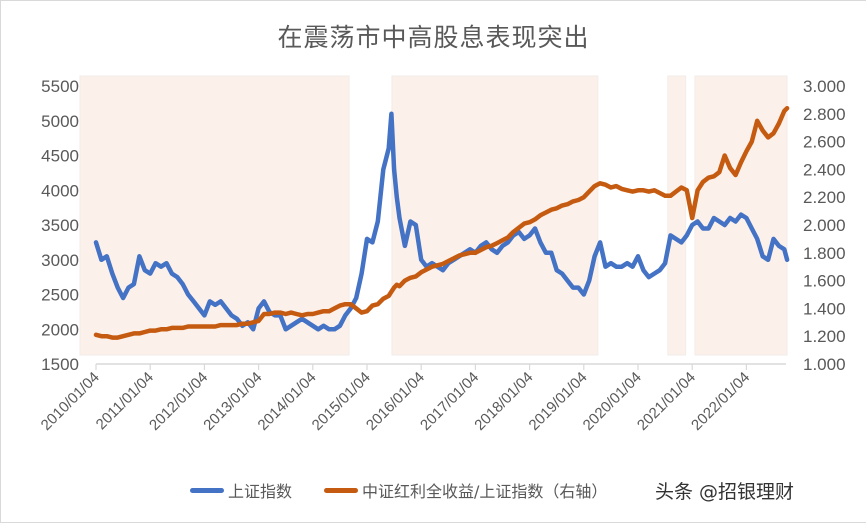  I want to click on legend-swatch-blue, so click(207, 490).